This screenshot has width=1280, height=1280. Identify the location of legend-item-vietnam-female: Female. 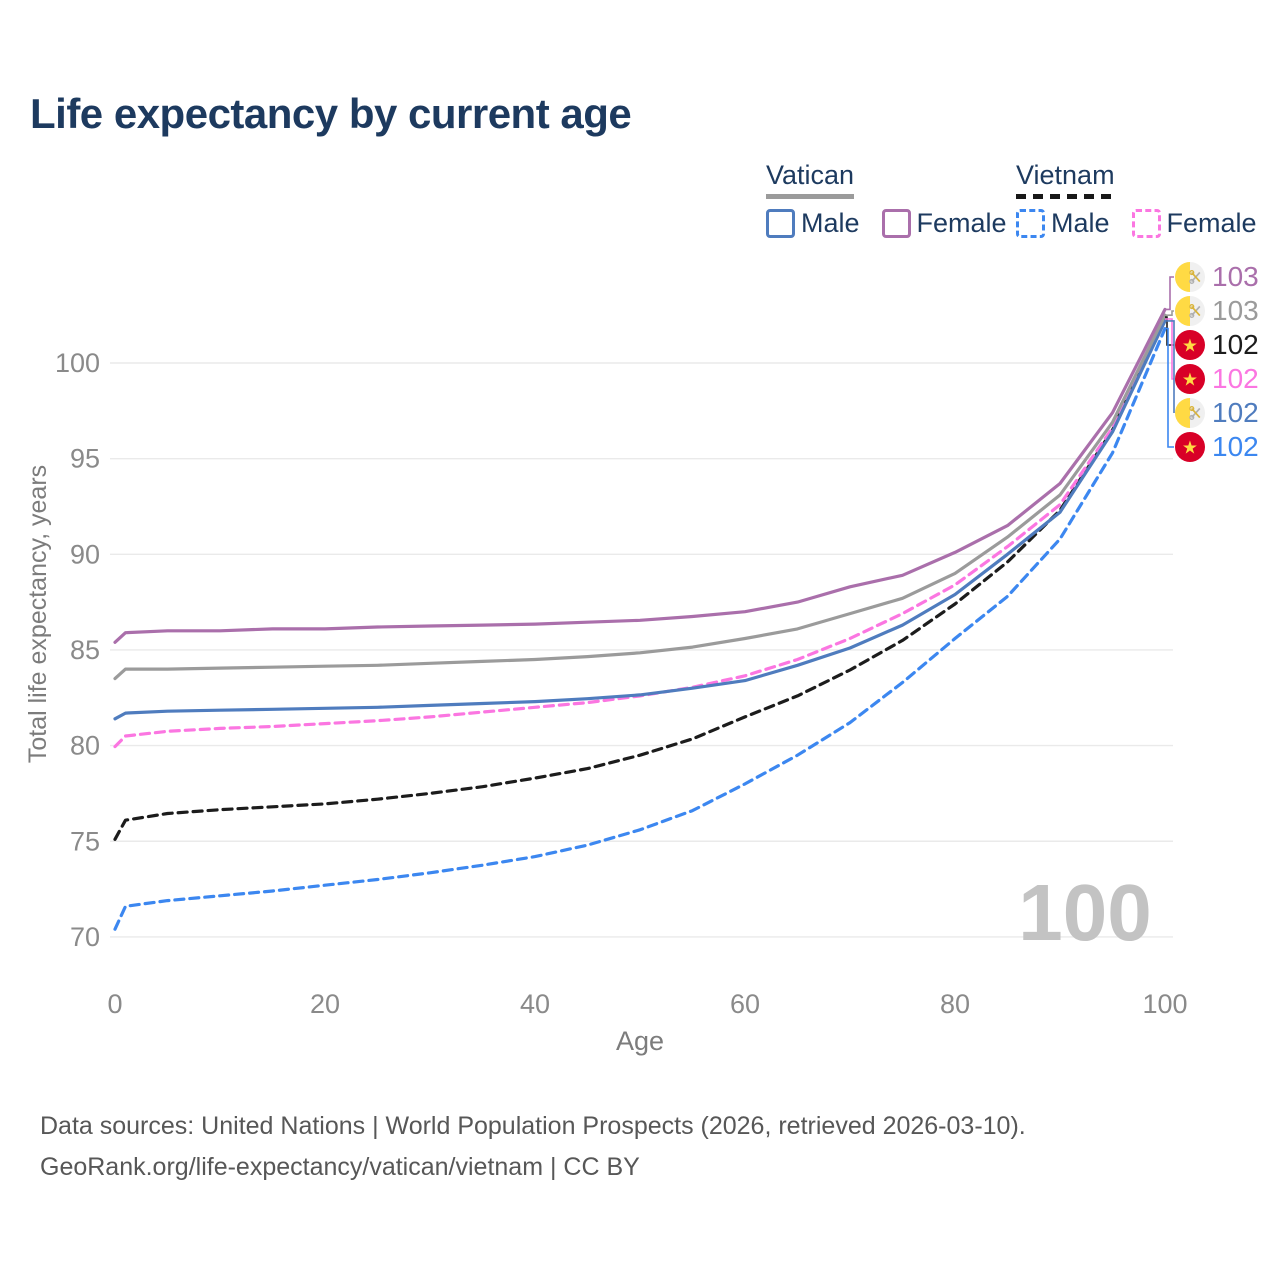
(1194, 223).